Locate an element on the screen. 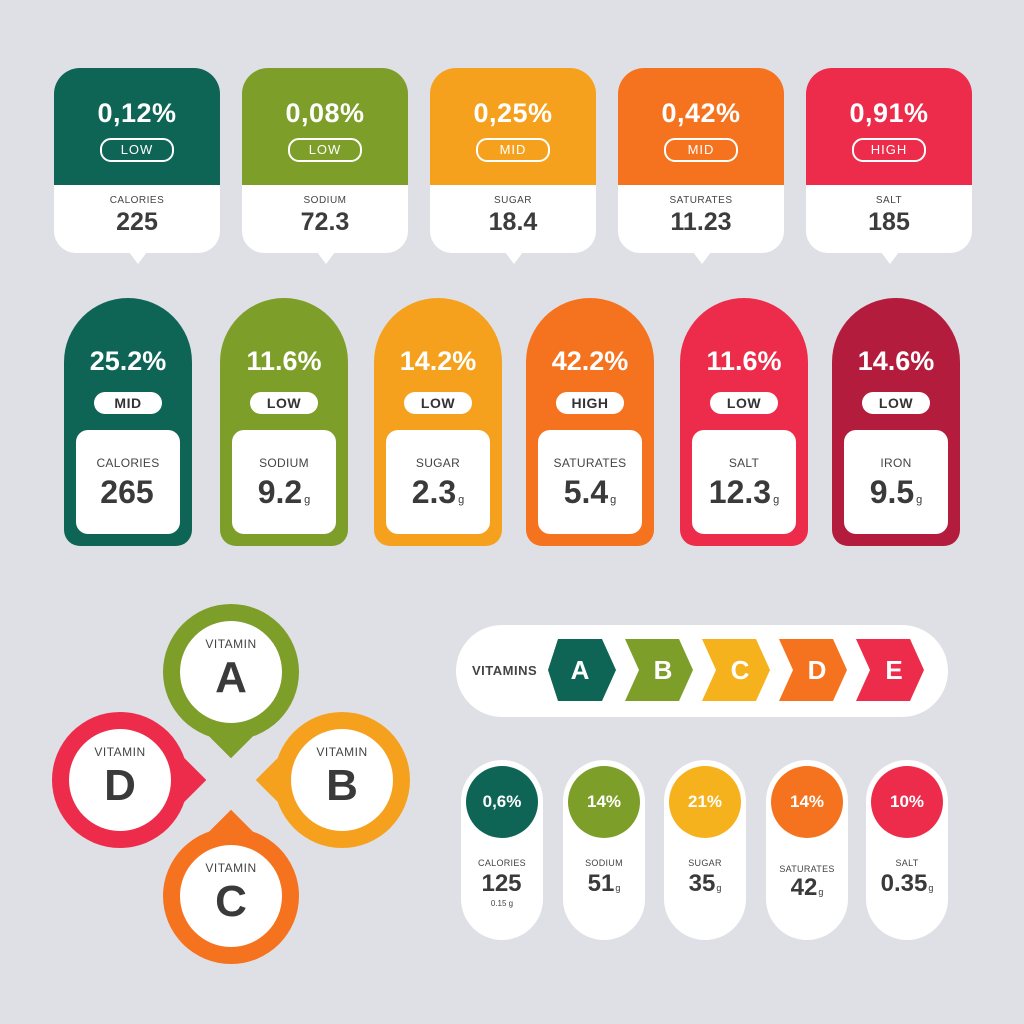  vitamin-letter: C is located at coordinates (231, 901).